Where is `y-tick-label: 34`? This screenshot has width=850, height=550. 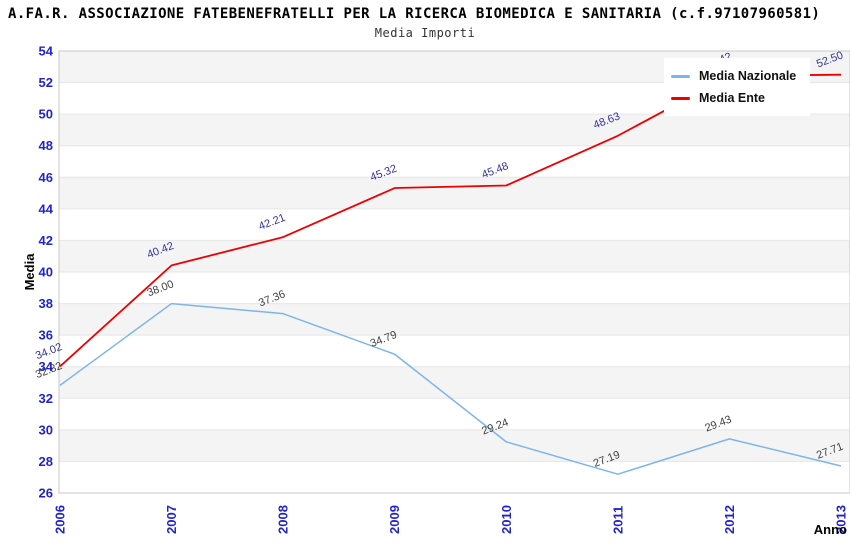 y-tick-label: 34 is located at coordinates (46, 366).